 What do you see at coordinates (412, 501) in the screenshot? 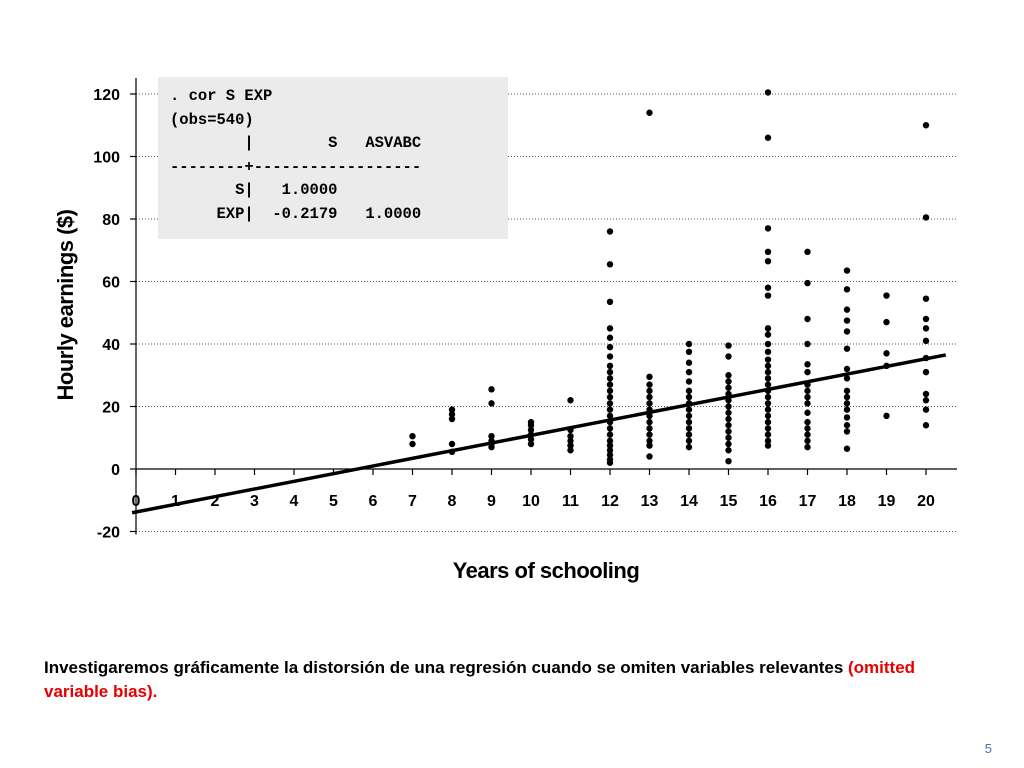
I see `x-tick-label: 7` at bounding box center [412, 501].